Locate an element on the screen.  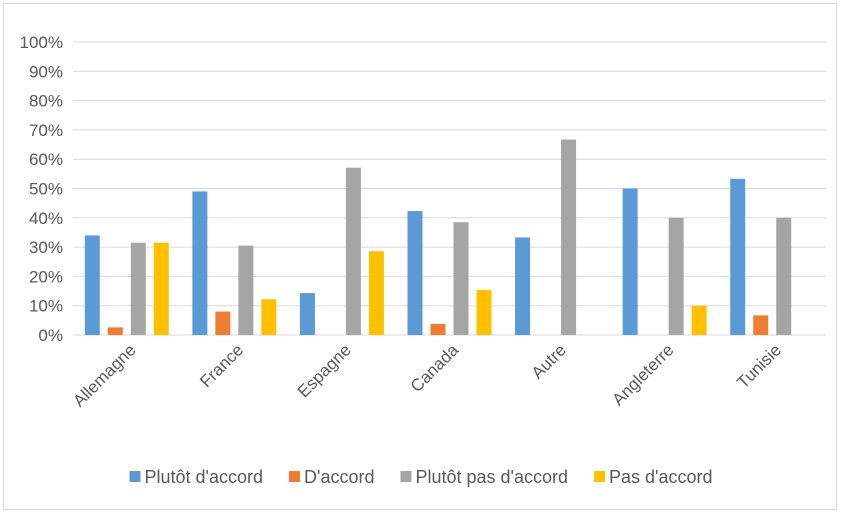
y-tick-label: 70% is located at coordinates (46, 130).